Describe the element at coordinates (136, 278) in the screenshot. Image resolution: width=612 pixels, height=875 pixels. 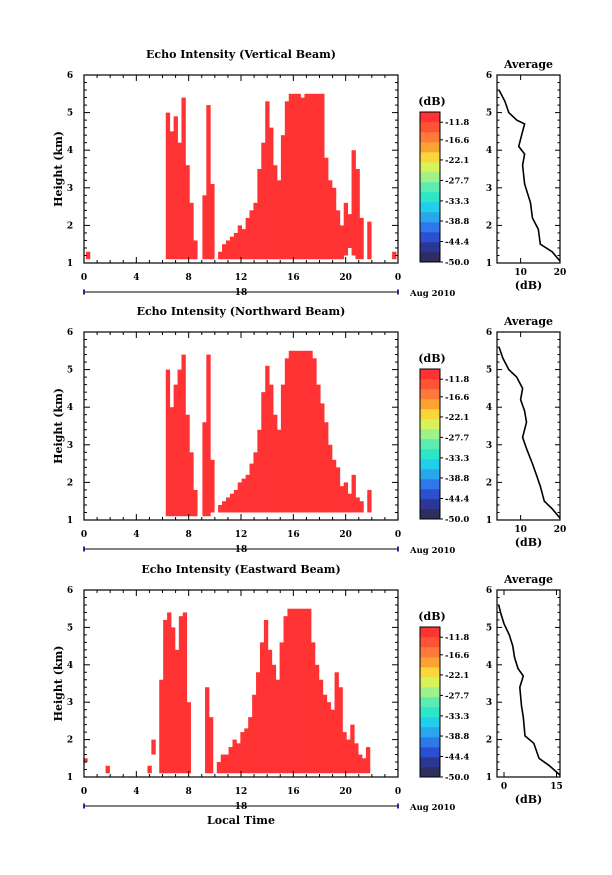
I see `x-tick-label: 4` at that location.